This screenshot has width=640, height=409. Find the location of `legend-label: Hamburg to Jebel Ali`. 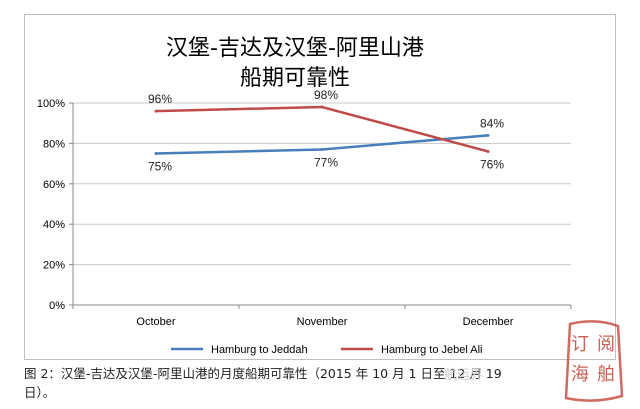

legend-label: Hamburg to Jebel Ali is located at coordinates (432, 350).